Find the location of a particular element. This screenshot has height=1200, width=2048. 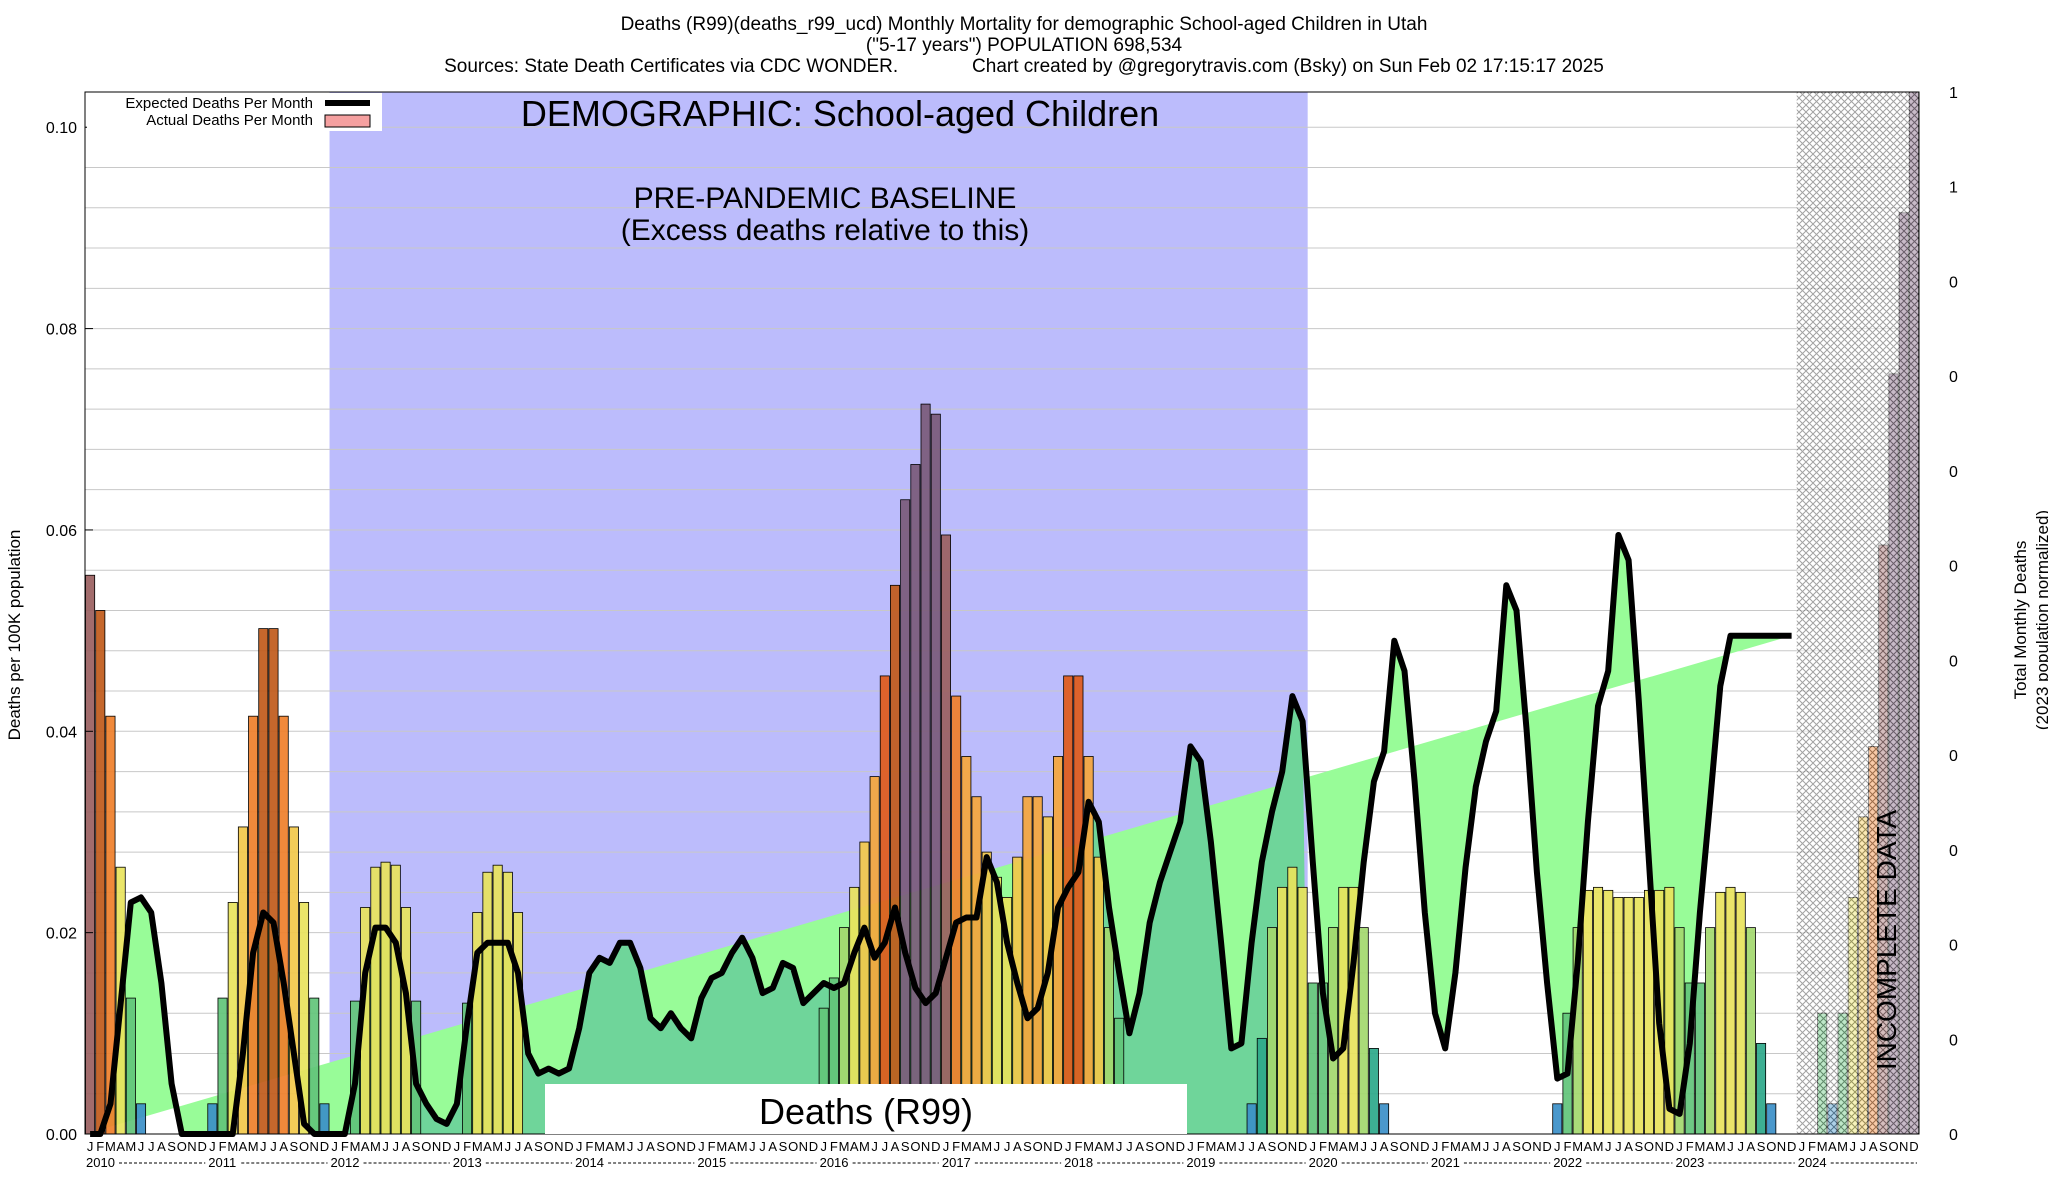

cause-box is located at coordinates (866, 1109).